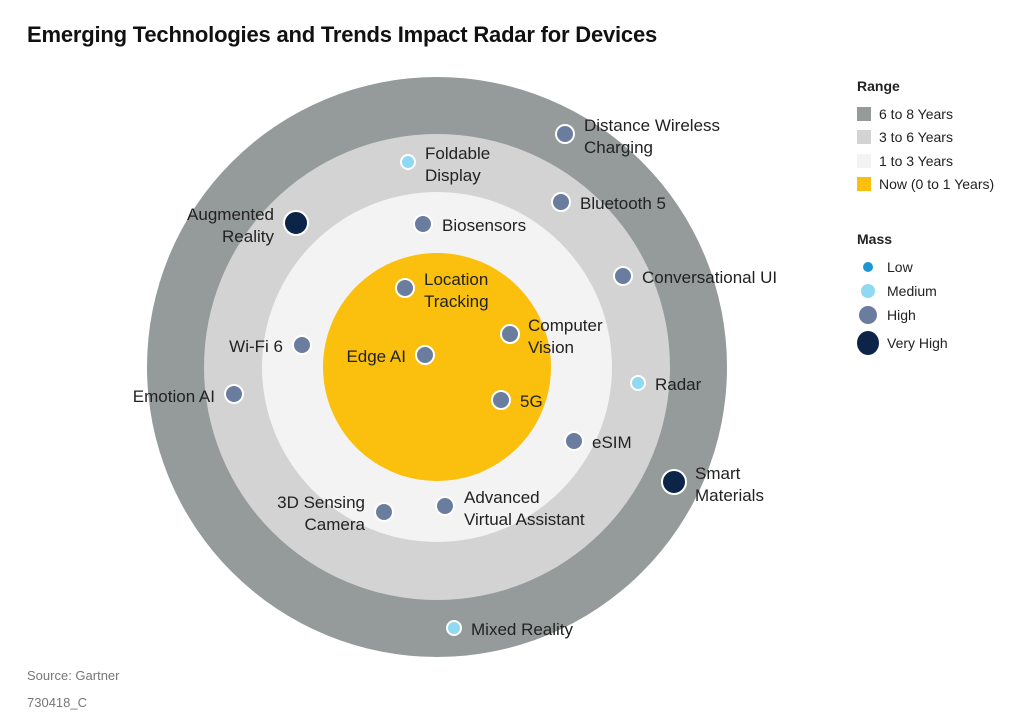  Describe the element at coordinates (510, 508) in the screenshot. I see `radar-item: Advanced Virtual Assistant` at that location.